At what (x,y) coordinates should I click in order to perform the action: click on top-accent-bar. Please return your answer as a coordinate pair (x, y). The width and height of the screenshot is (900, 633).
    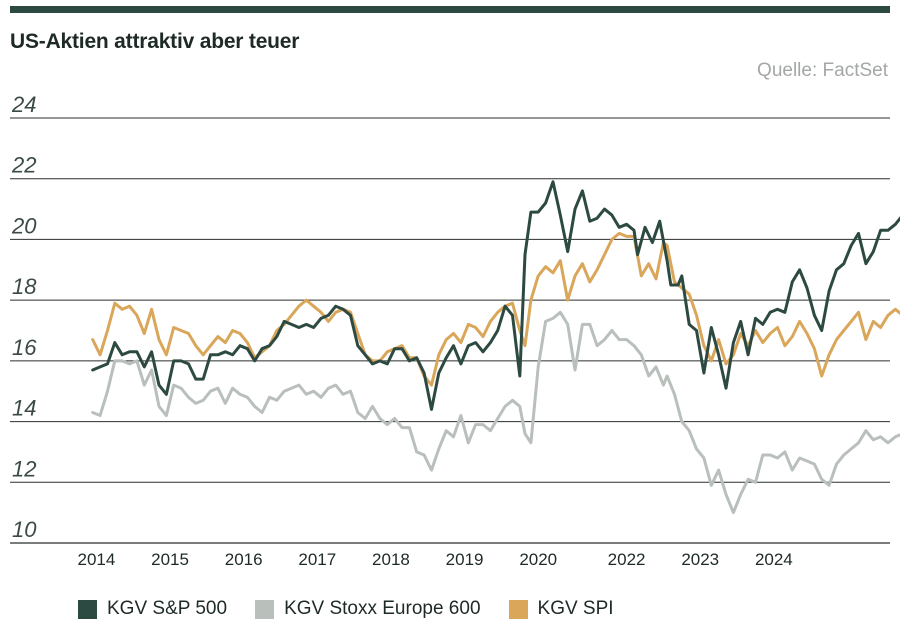
    Looking at the image, I should click on (450, 9).